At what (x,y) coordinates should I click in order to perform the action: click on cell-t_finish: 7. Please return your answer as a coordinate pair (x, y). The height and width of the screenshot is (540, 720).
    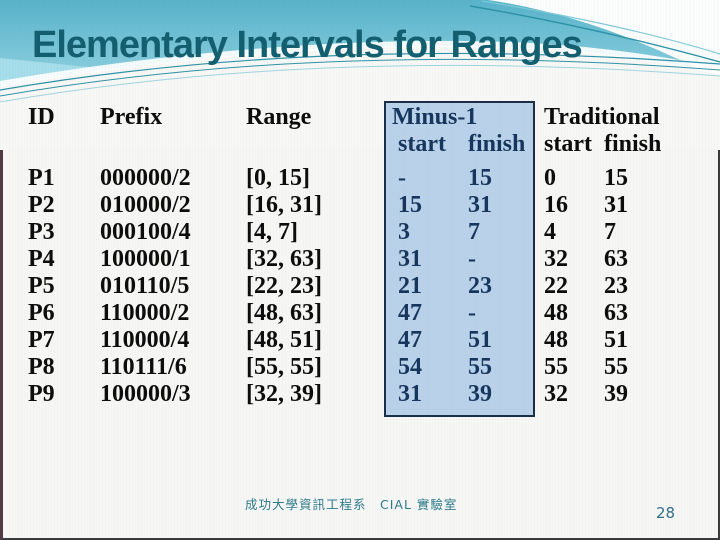
    Looking at the image, I should click on (610, 232).